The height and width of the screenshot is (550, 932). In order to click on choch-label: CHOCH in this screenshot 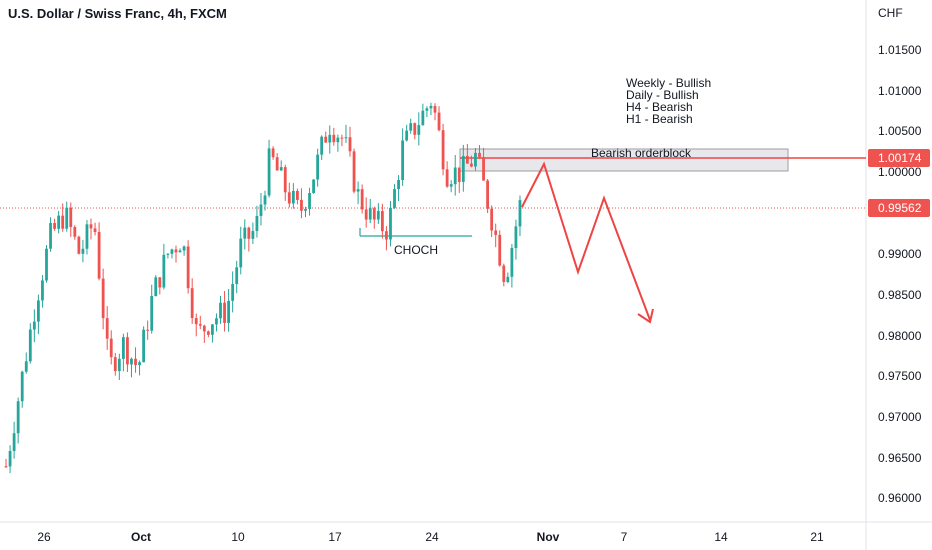, I will do `click(416, 250)`.